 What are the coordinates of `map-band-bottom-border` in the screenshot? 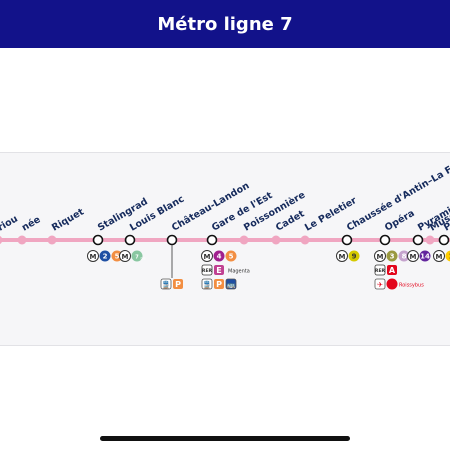 It's located at (225, 345).